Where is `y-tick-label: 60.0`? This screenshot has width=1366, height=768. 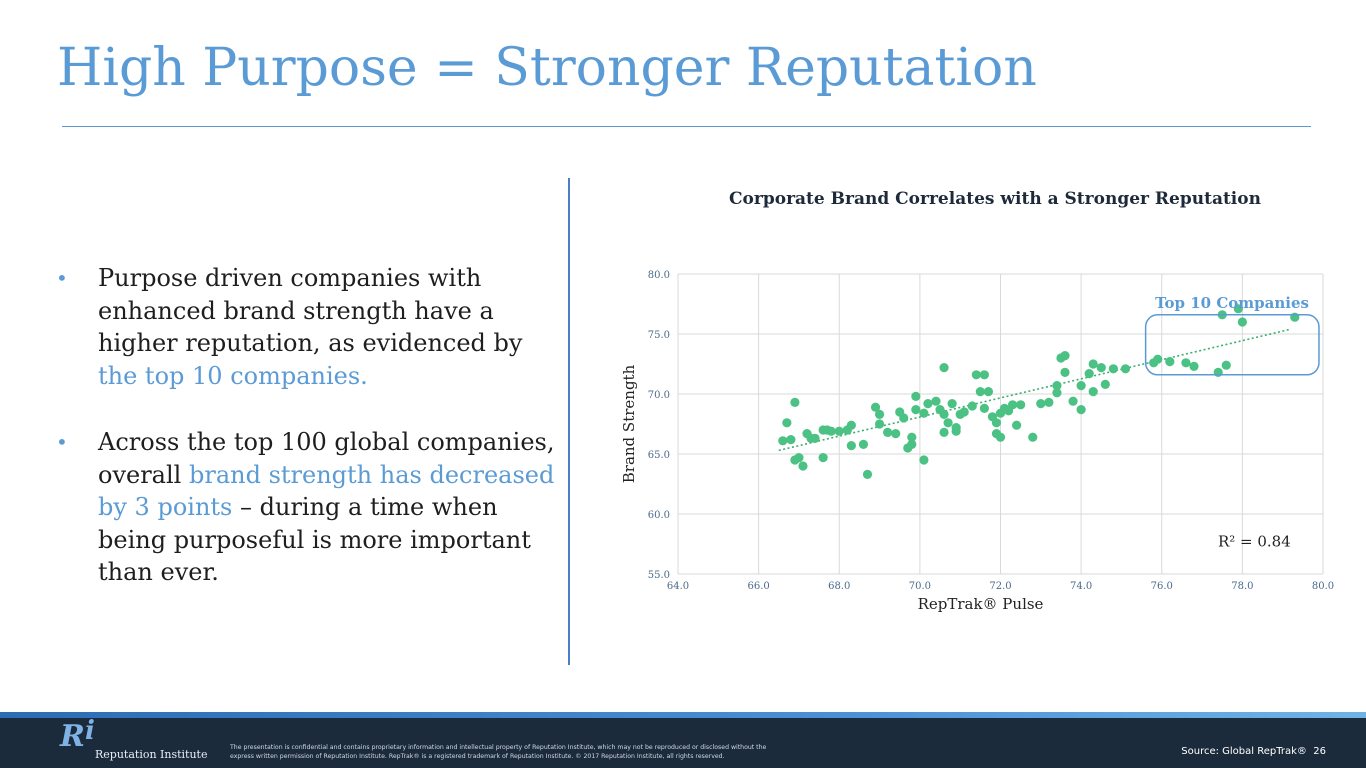
y-tick-label: 60.0 is located at coordinates (659, 515).